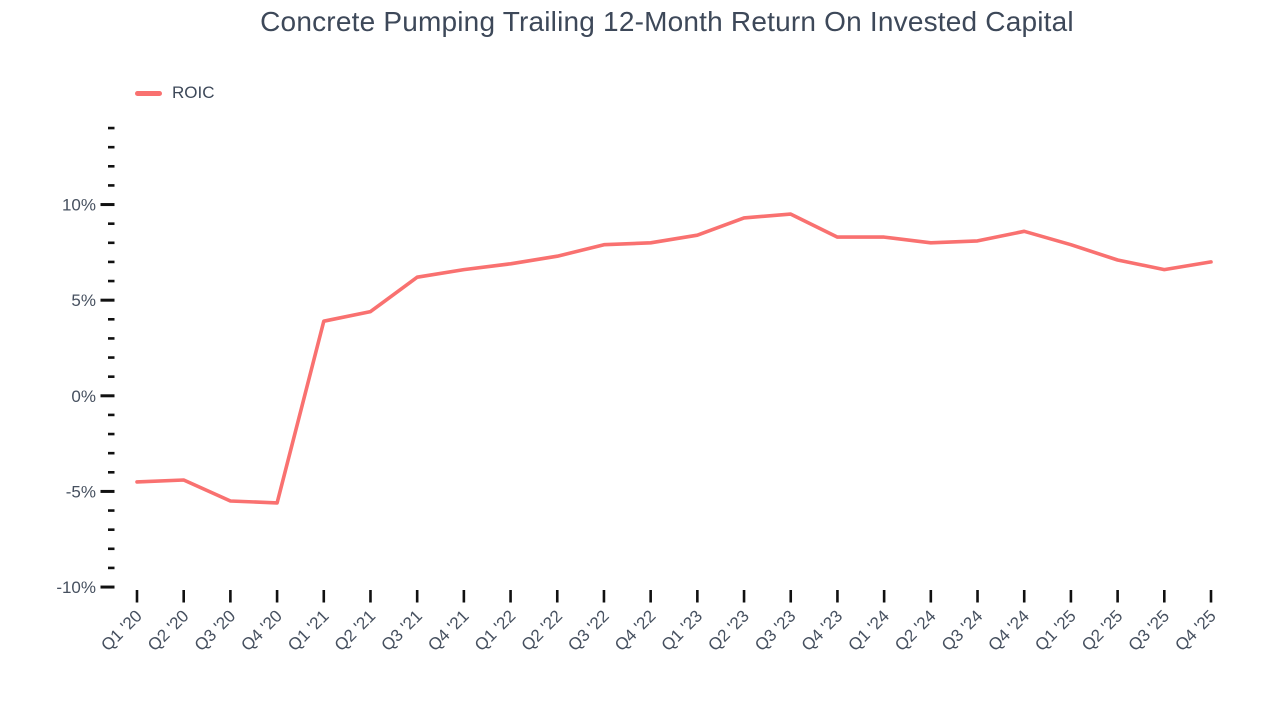 This screenshot has width=1280, height=720. Describe the element at coordinates (495, 630) in the screenshot. I see `x-axis-tick-label: Q1 '22` at that location.